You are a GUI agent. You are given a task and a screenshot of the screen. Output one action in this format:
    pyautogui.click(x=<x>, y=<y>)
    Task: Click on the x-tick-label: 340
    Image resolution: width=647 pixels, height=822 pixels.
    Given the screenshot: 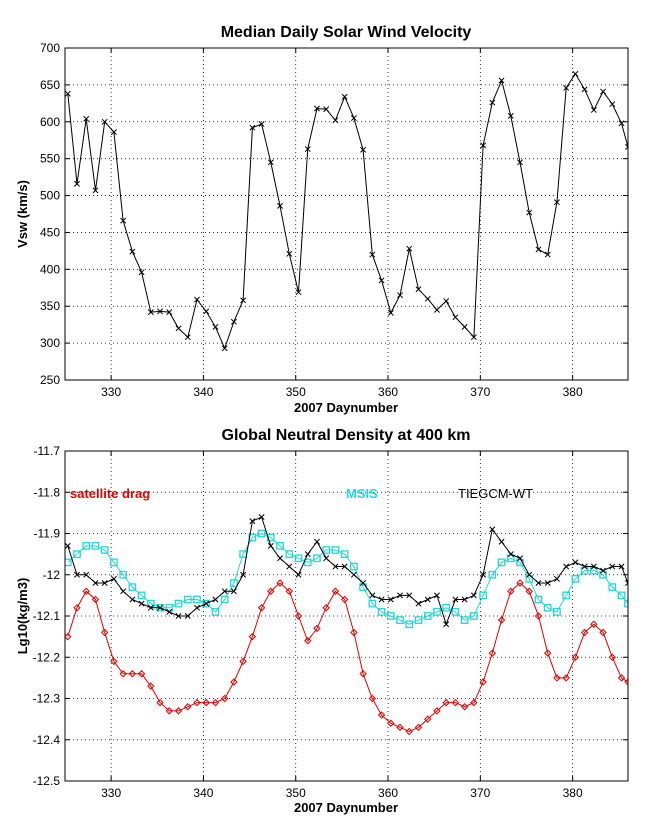 What is the action you would take?
    pyautogui.click(x=203, y=392)
    